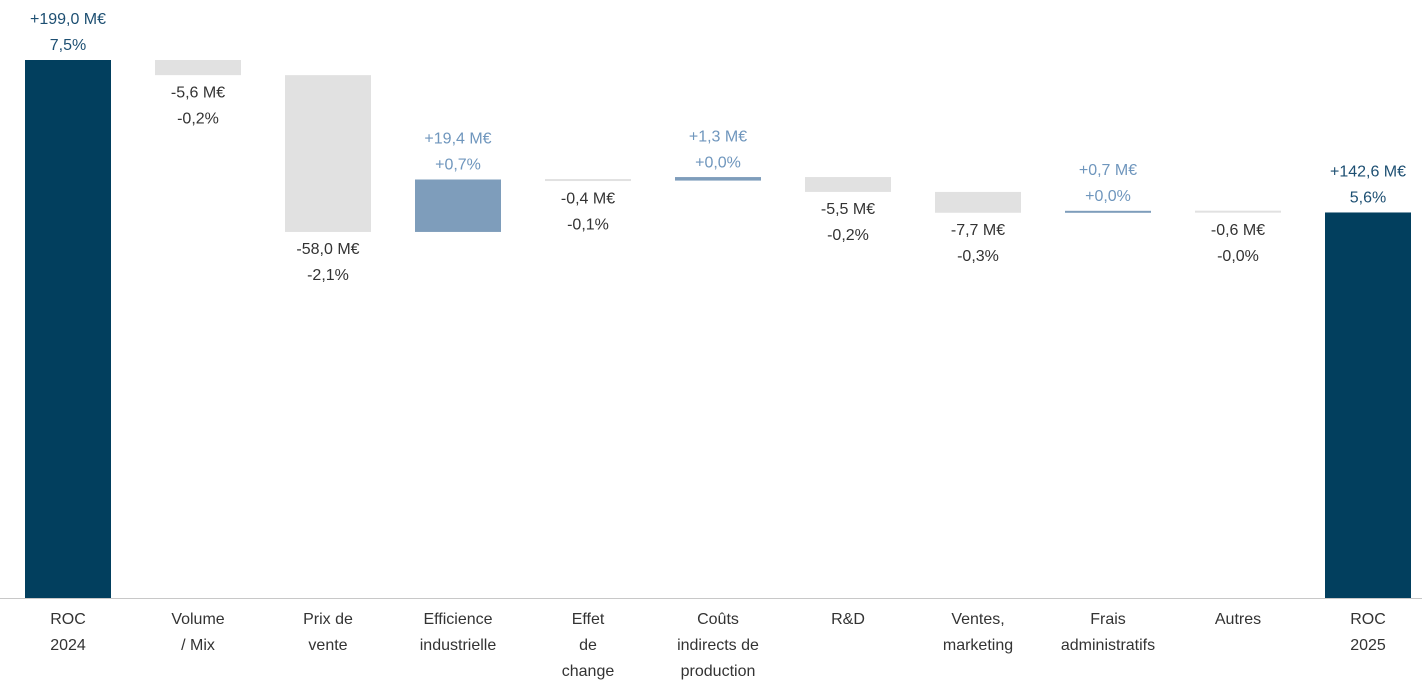  Describe the element at coordinates (588, 619) in the screenshot. I see `x-tick-label: Effet` at that location.